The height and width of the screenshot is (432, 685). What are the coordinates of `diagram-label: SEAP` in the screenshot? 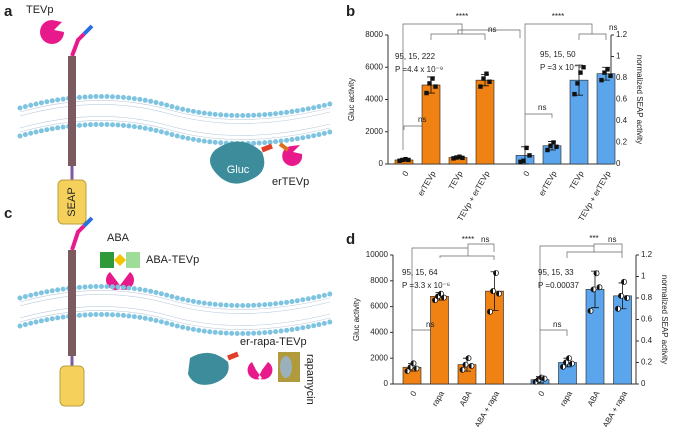 It's located at (72, 201).